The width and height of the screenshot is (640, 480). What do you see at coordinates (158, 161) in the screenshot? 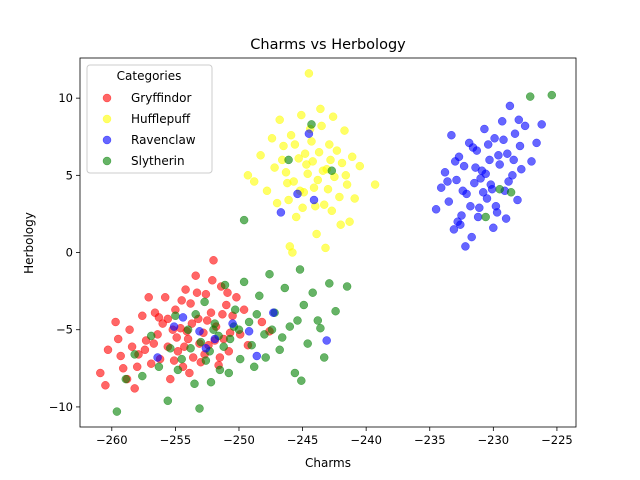
I see `legend-label: Slytherin` at bounding box center [158, 161].